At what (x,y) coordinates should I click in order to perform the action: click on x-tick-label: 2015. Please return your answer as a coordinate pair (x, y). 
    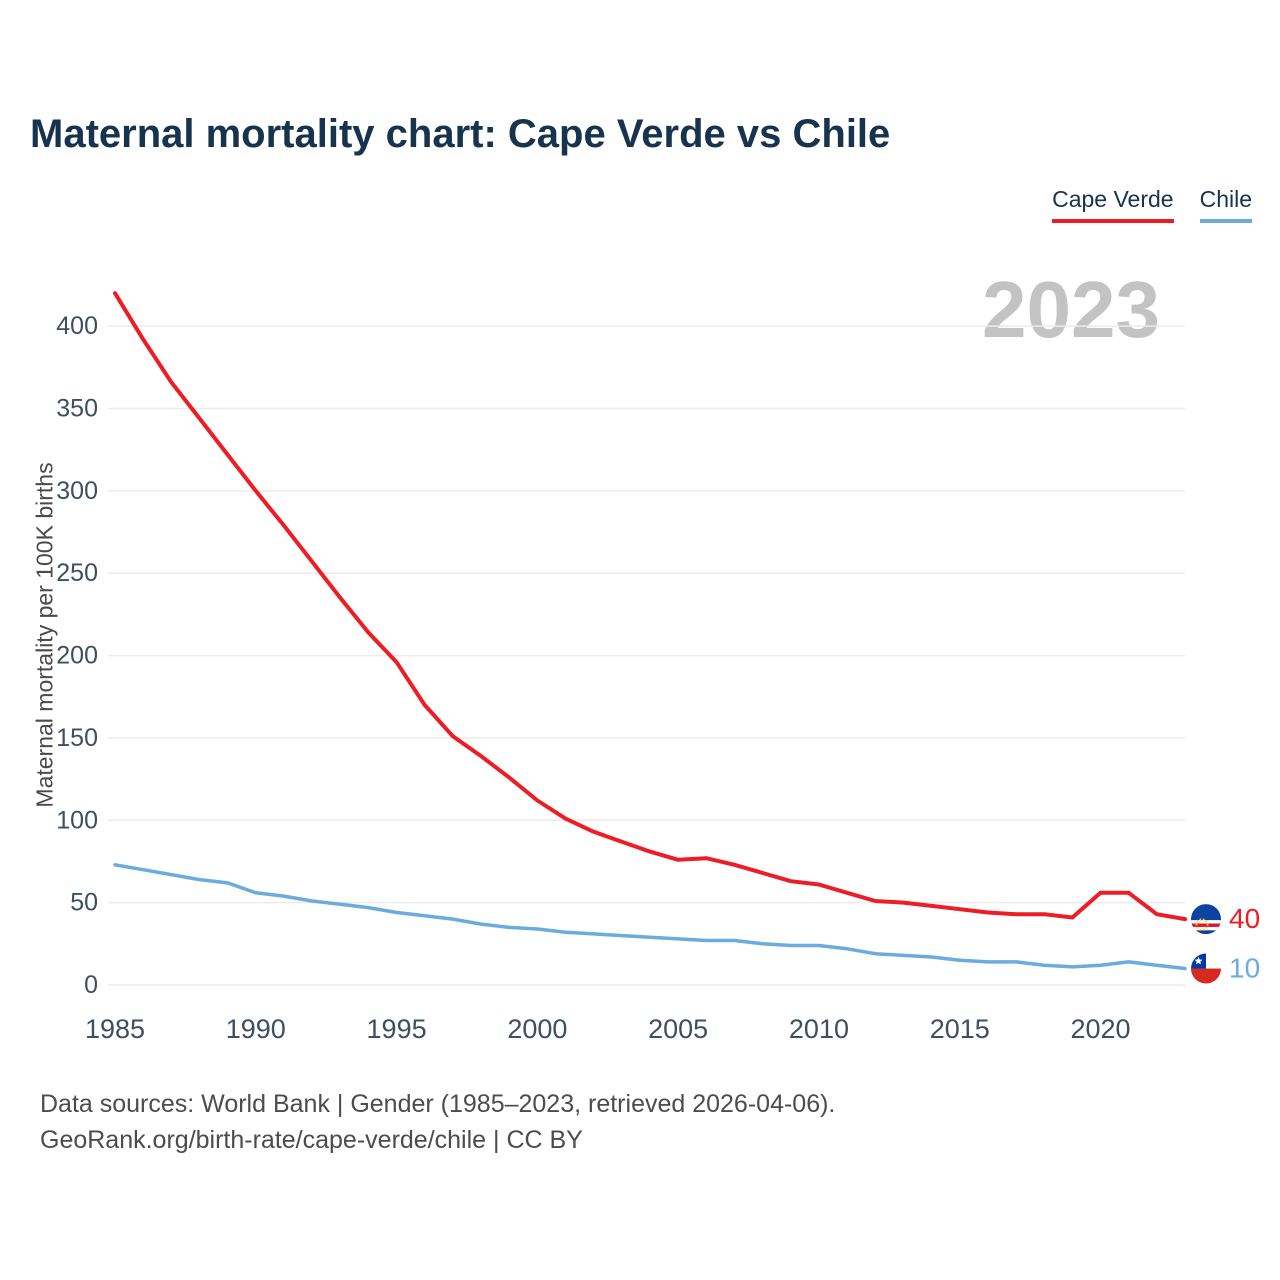
    Looking at the image, I should click on (960, 1029).